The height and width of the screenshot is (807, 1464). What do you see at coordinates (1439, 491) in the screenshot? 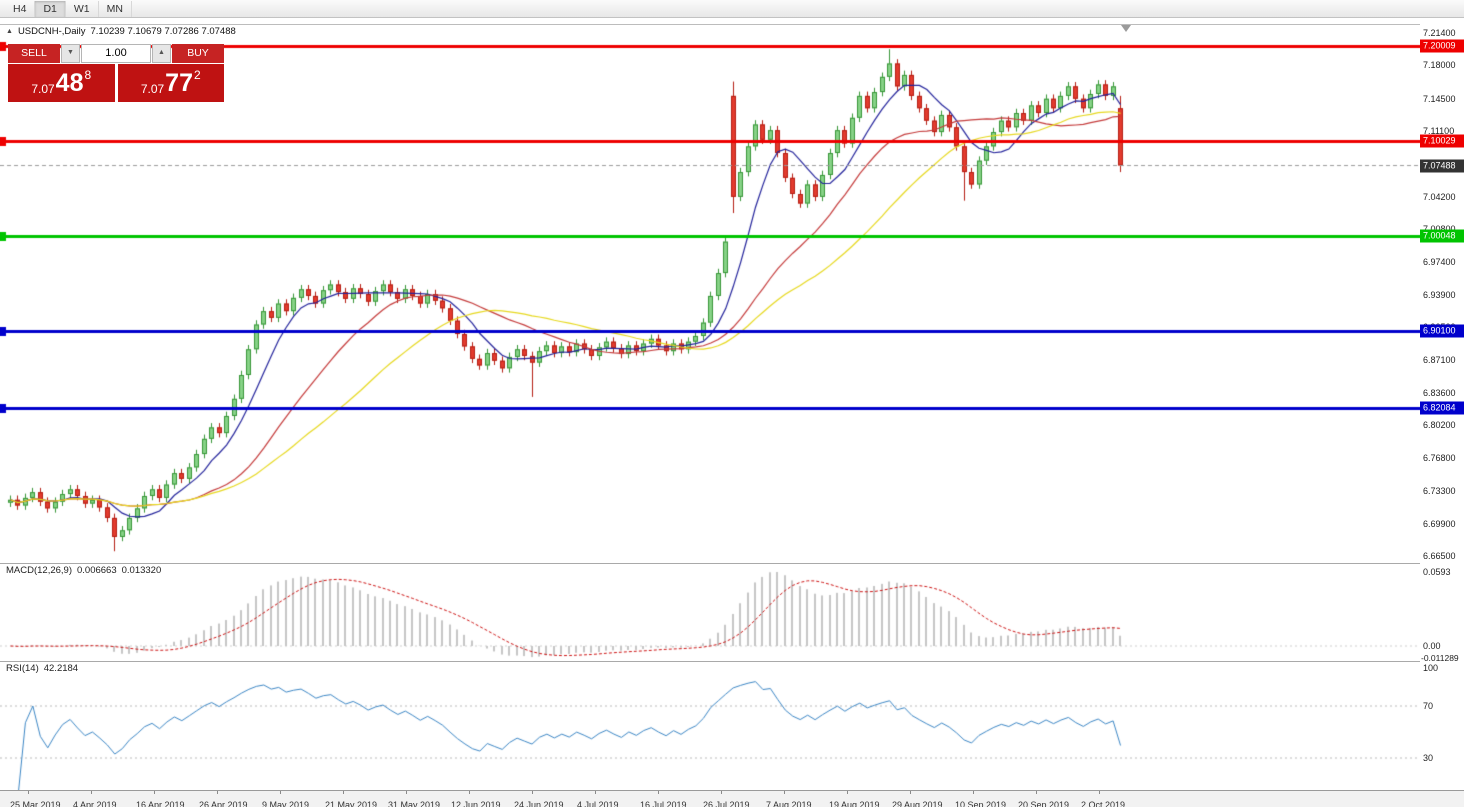
I see `price-tick-label: 6.73300` at bounding box center [1439, 491].